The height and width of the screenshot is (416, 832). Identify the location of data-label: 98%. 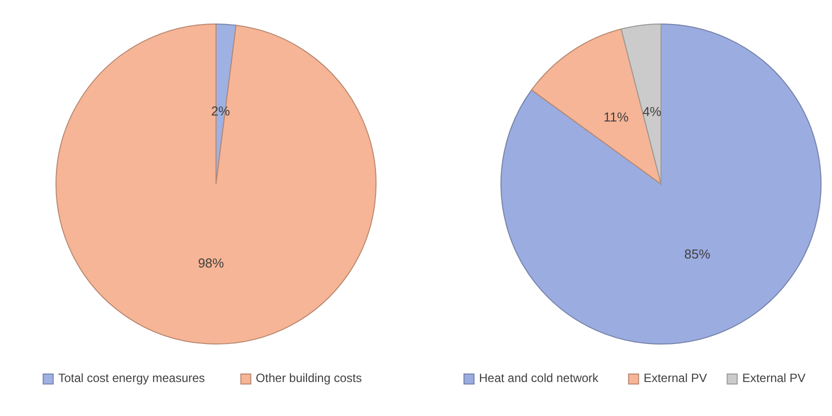
(211, 262).